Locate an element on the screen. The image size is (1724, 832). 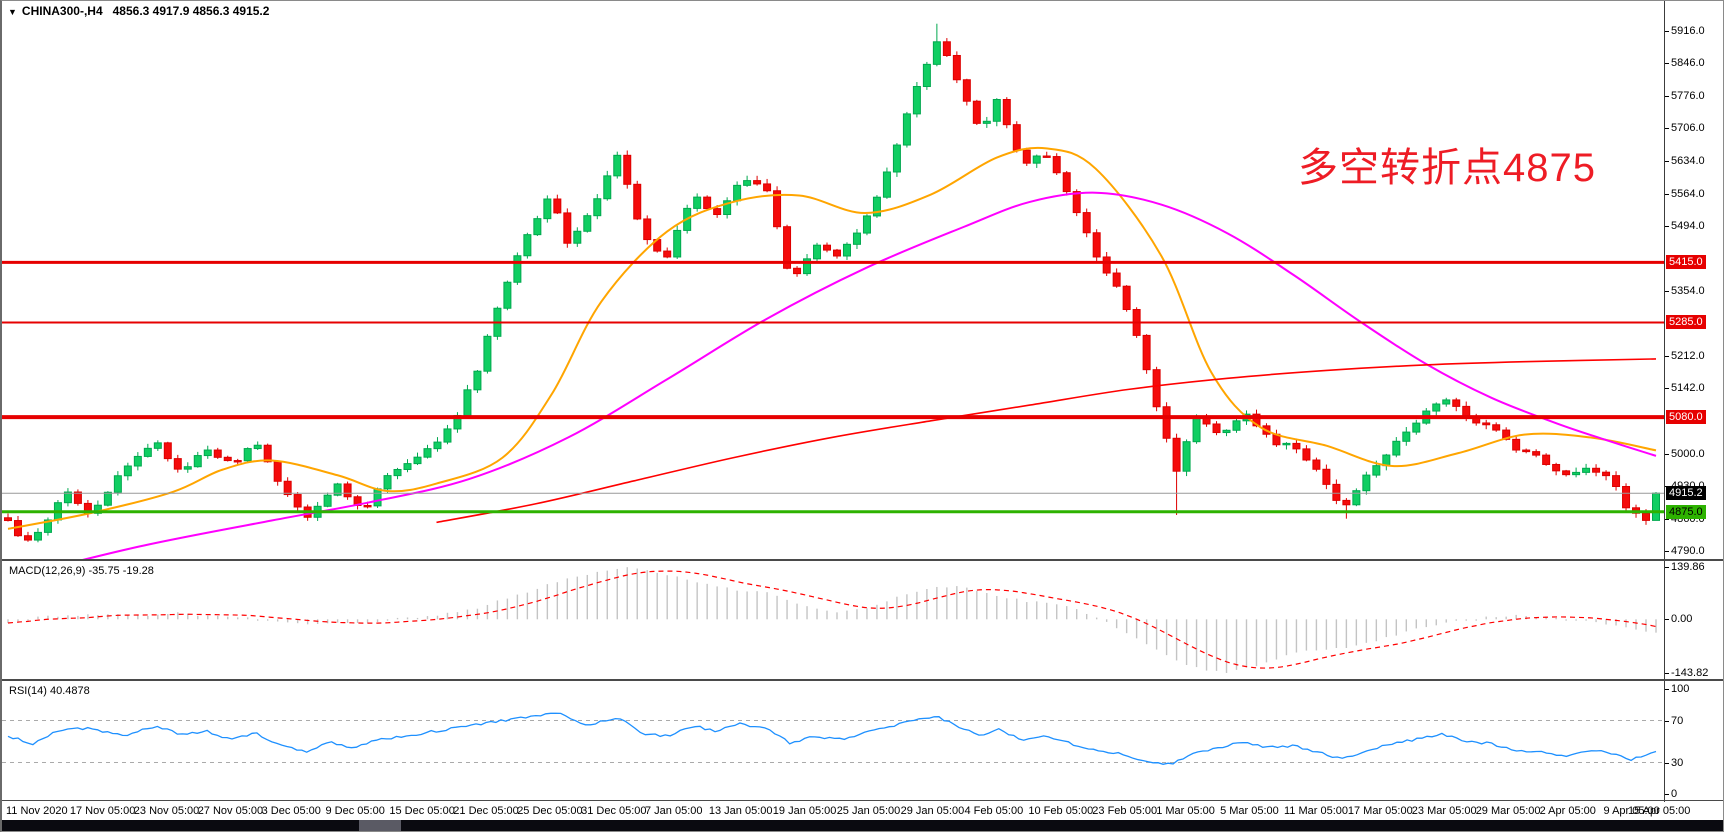
price-axis-label: 5634.0 is located at coordinates (1685, 161).